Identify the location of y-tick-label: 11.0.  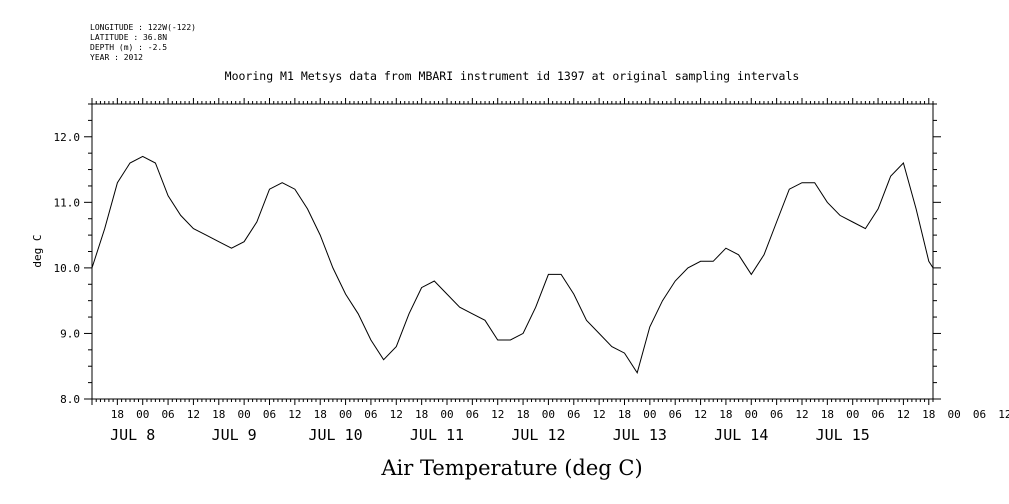
(67, 202).